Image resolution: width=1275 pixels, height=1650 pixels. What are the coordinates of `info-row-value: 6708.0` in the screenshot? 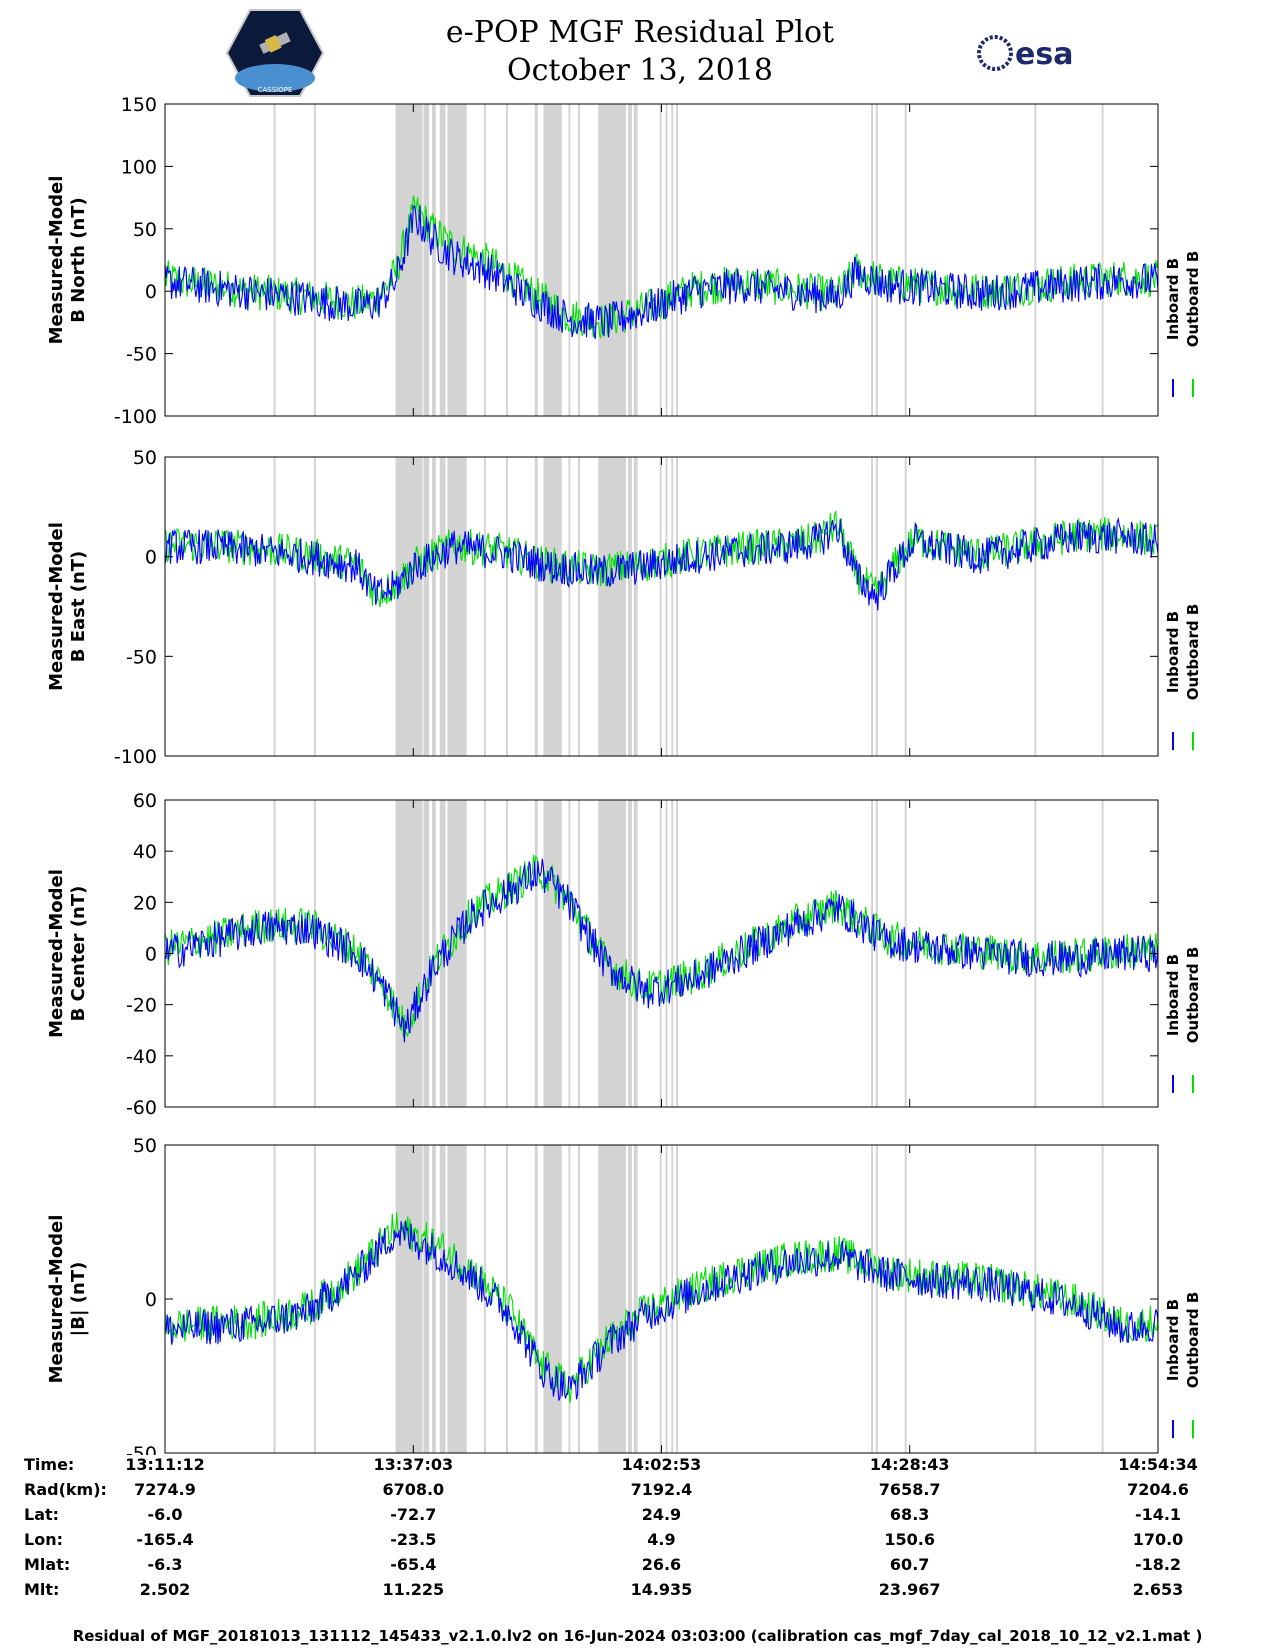 It's located at (413, 1489).